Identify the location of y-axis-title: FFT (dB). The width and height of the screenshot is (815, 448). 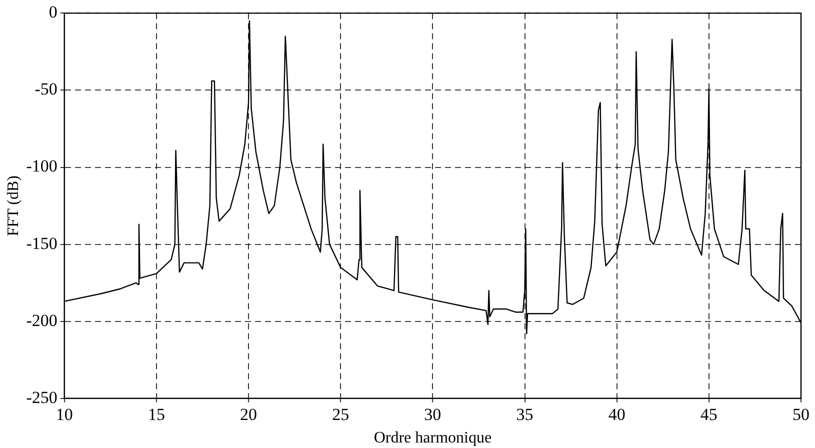
(13, 205).